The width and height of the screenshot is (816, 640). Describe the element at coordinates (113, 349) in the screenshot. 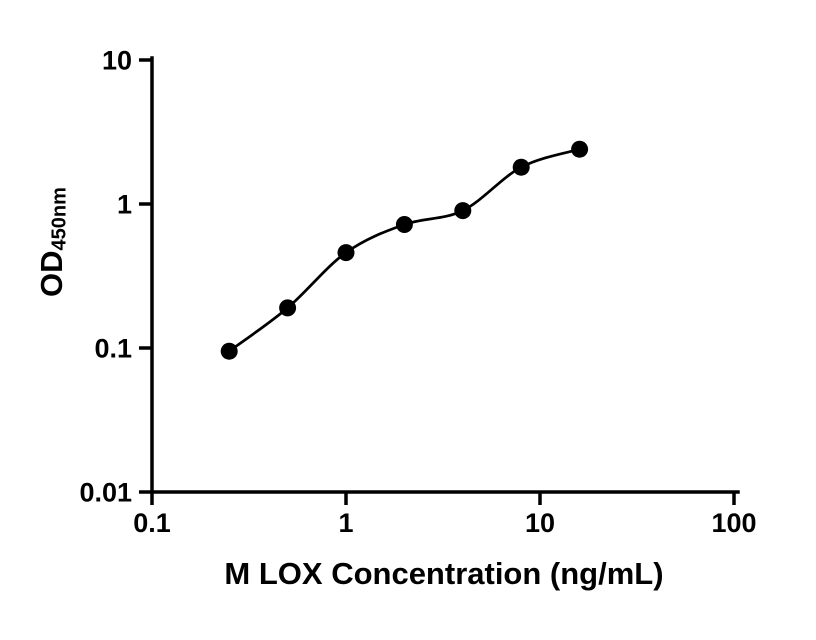

I see `y-tick-label: 0.1` at that location.